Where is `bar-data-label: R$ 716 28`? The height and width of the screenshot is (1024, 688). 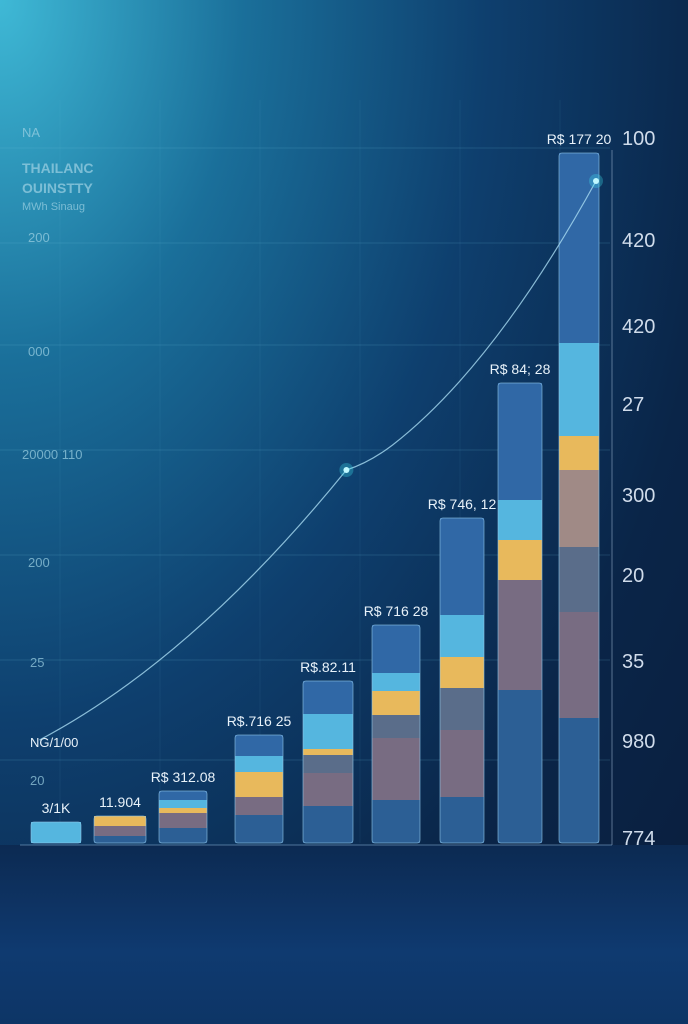
bar-data-label: R$ 716 28 is located at coordinates (396, 611).